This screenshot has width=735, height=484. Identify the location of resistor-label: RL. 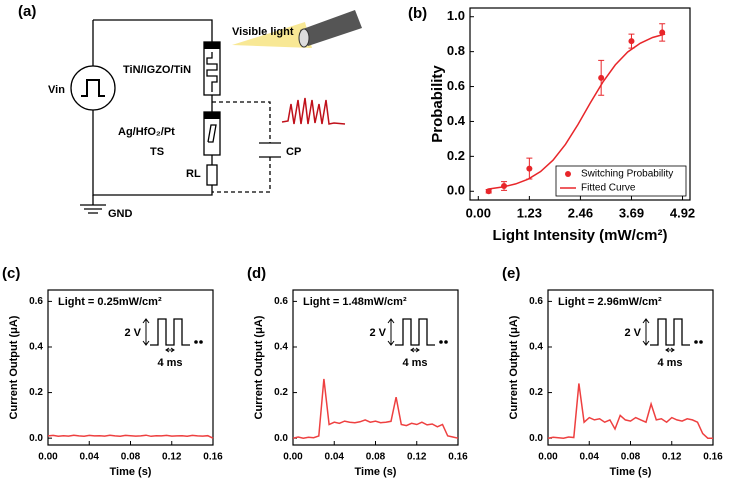
(193, 174).